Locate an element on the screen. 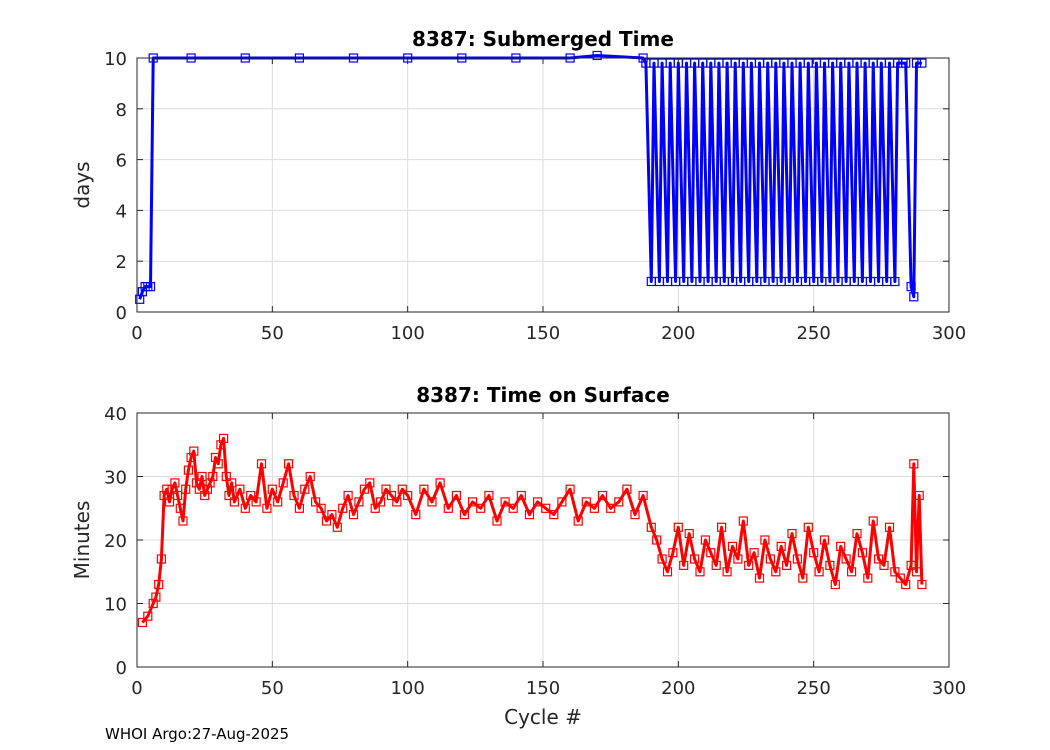 The height and width of the screenshot is (750, 1050). x-tick-label: 150 is located at coordinates (543, 688).